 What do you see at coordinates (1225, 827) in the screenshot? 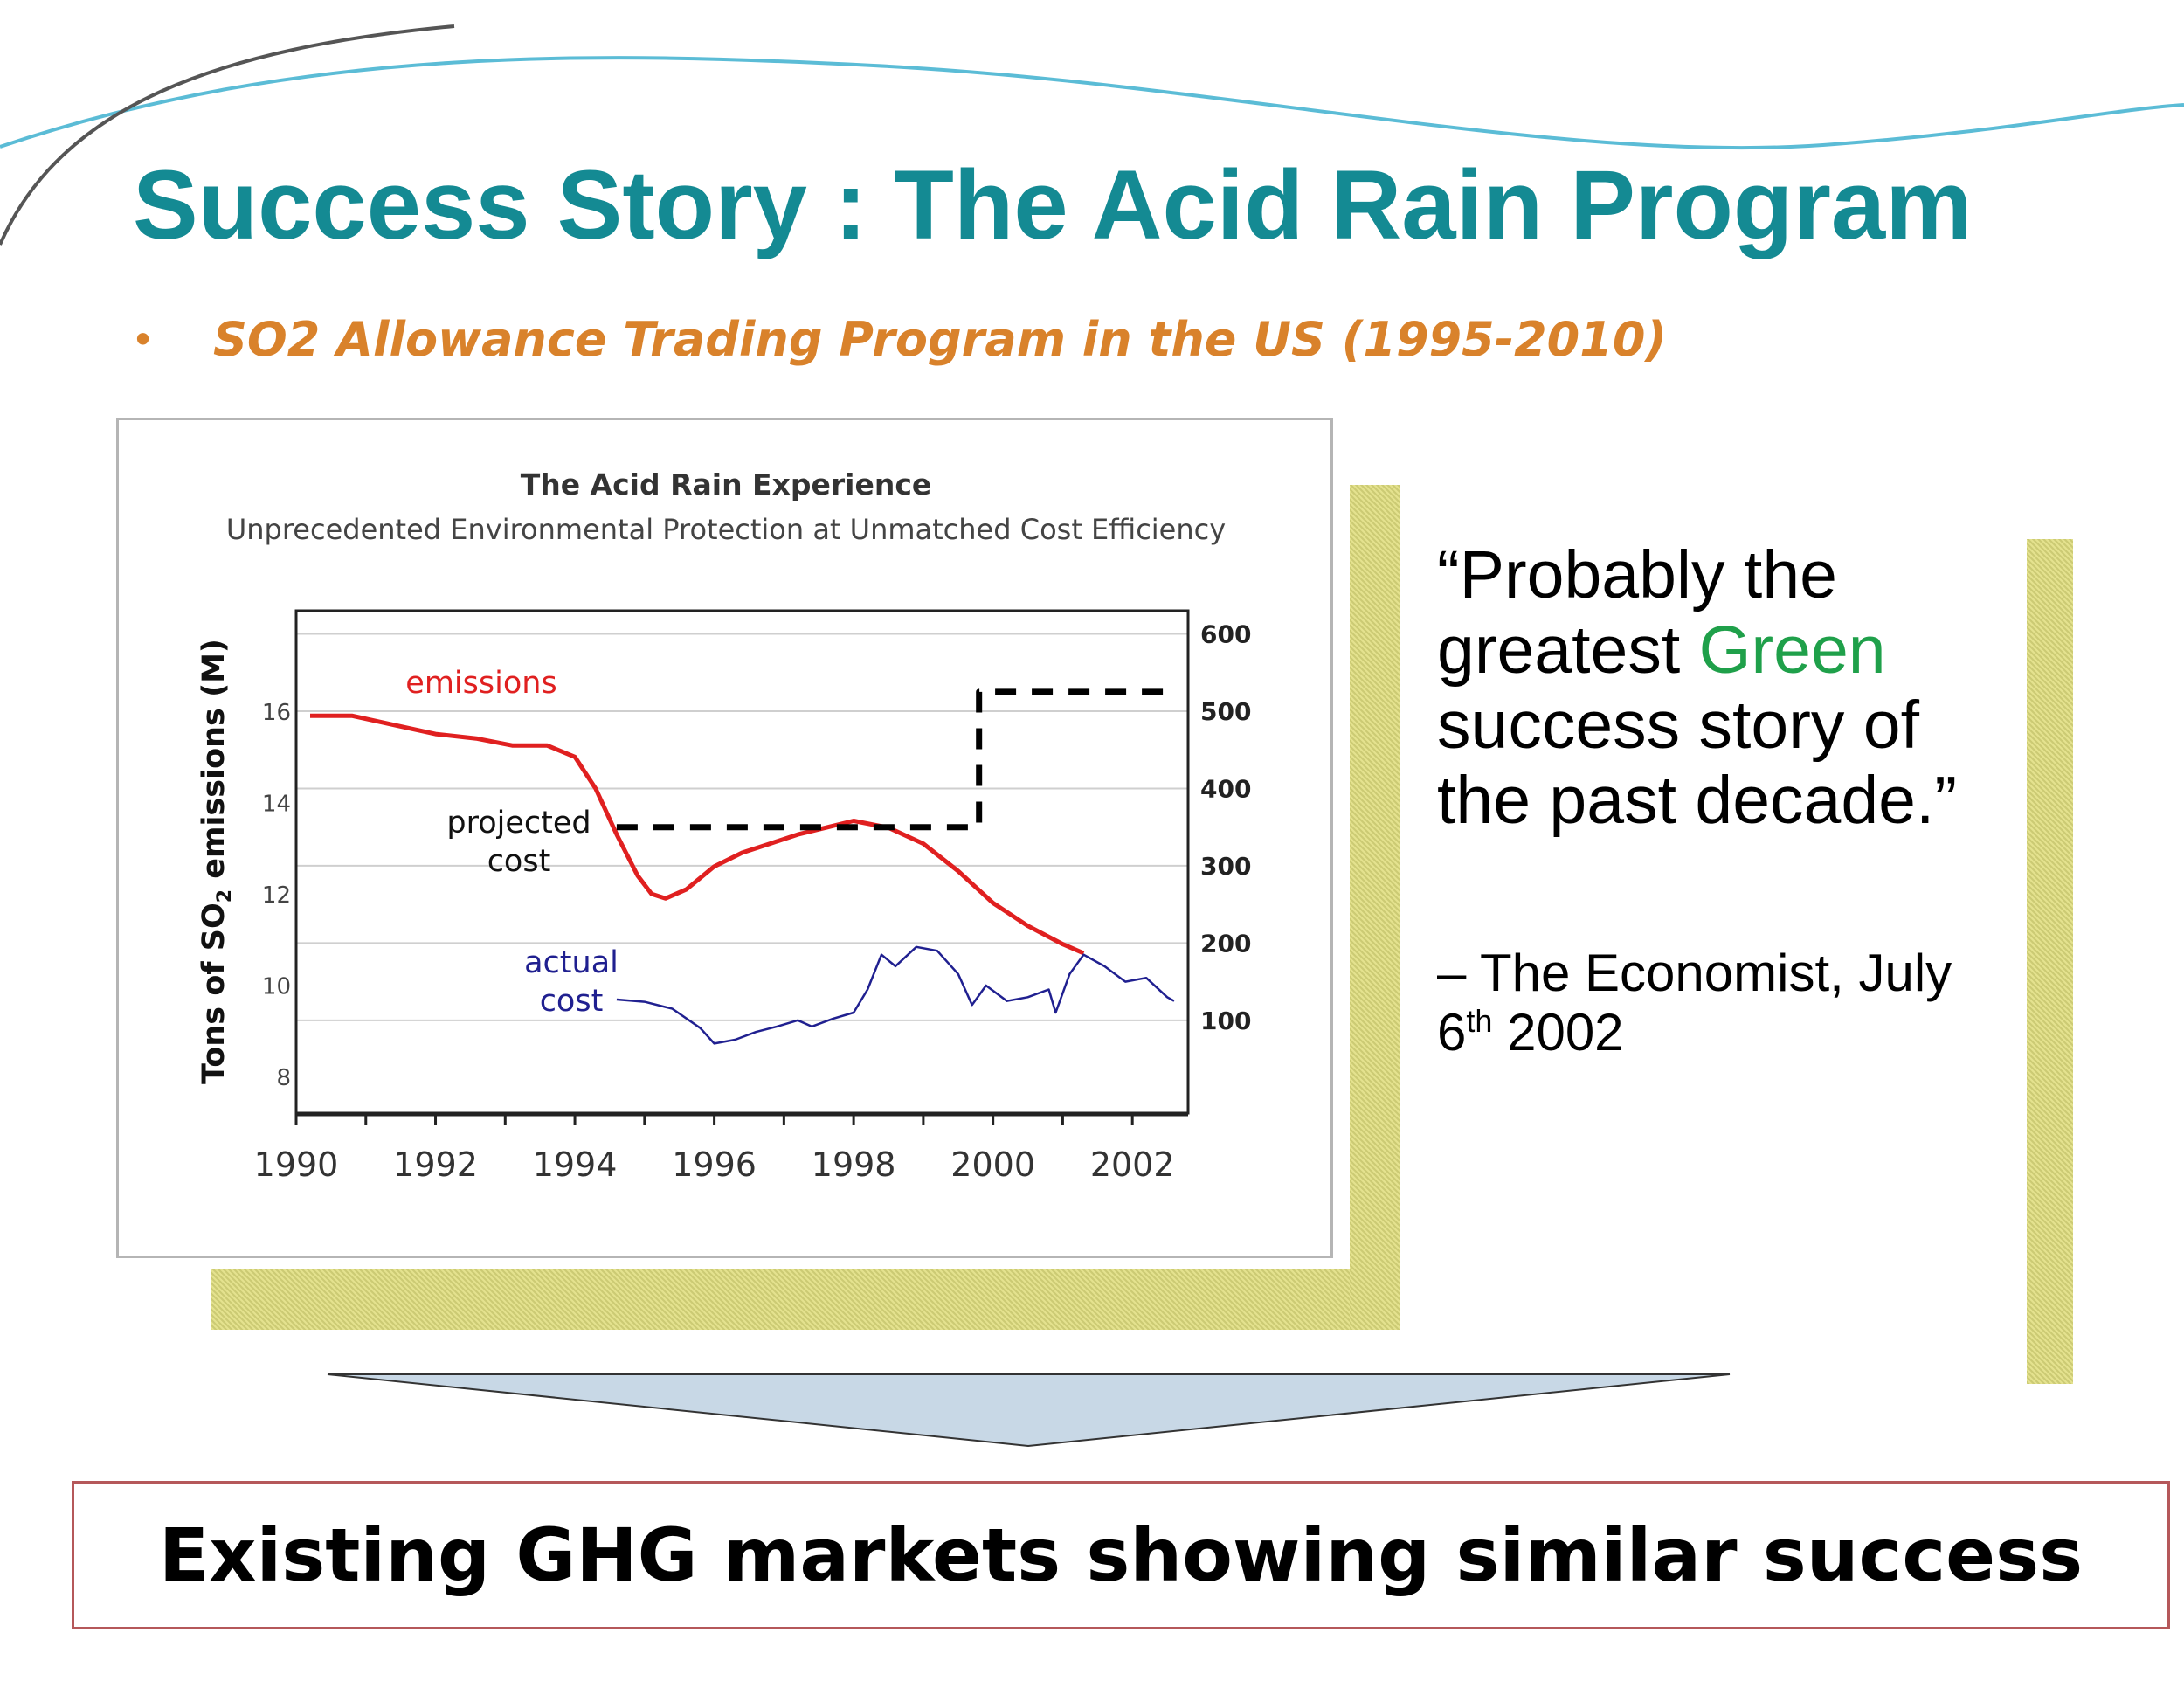
I see `y-axis-right: 100 200 300 400 500 600` at bounding box center [1225, 827].